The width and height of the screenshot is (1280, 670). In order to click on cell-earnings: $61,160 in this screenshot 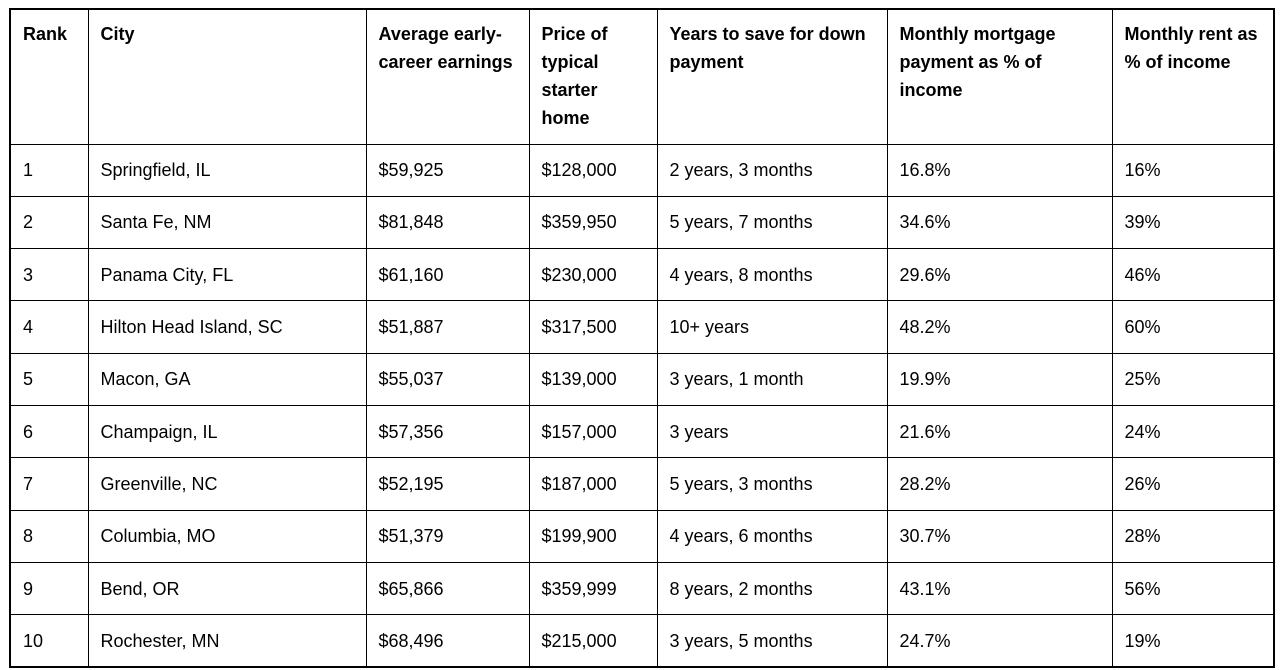, I will do `click(447, 275)`.